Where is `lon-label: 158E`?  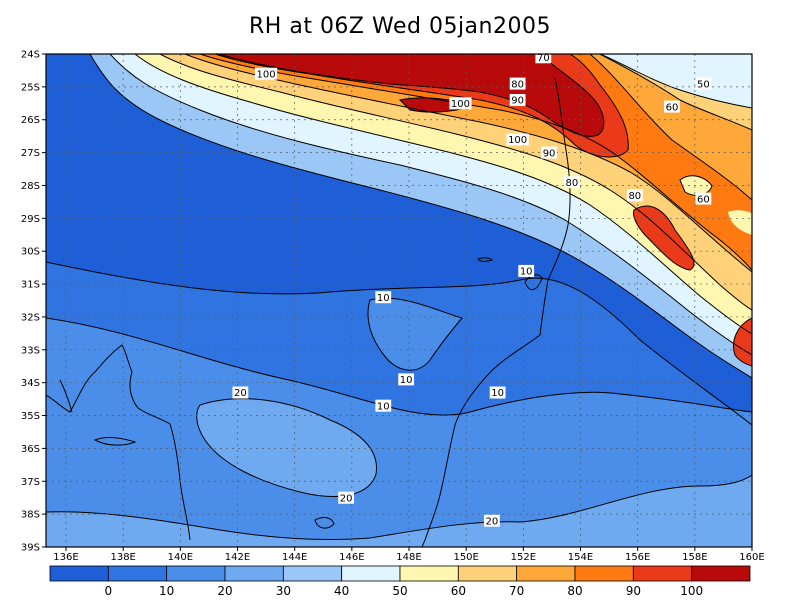 lon-label: 158E is located at coordinates (694, 557).